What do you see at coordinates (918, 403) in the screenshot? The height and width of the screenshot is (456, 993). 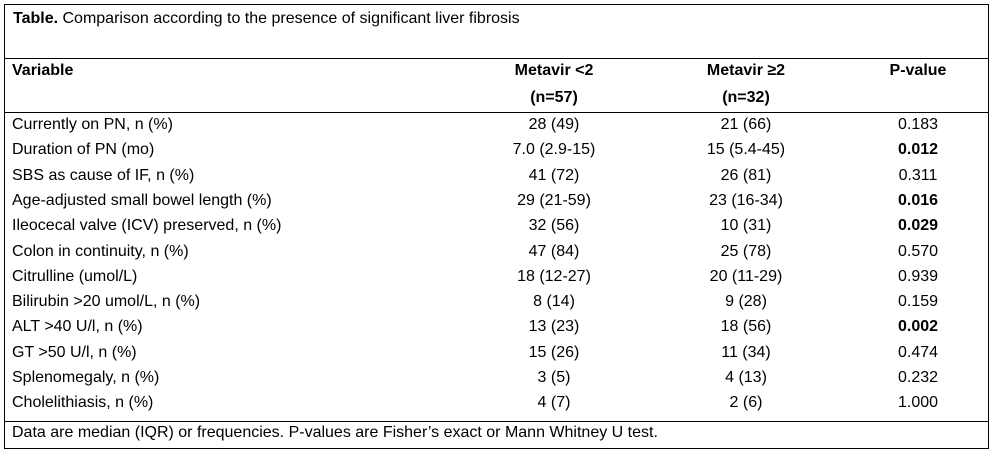 I see `cell-pvalue: 1.000` at bounding box center [918, 403].